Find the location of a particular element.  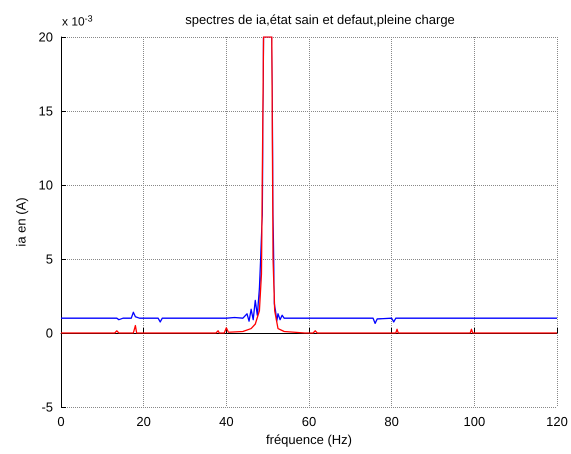

chart-title: spectres de ia,état sain et defaut,pleine charge is located at coordinates (320, 19).